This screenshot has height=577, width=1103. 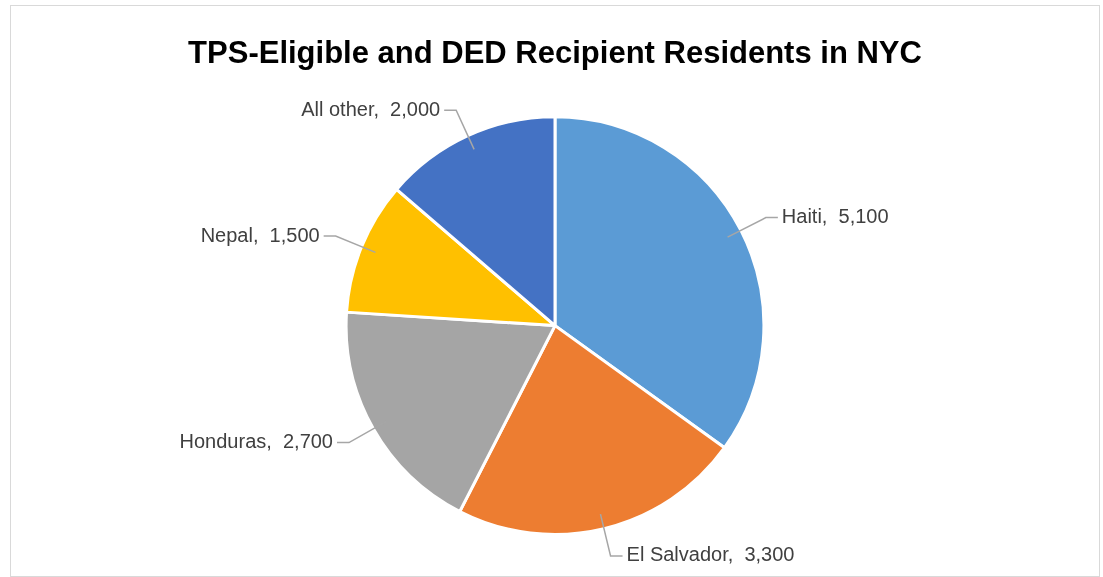 I want to click on slice-label: El Salvador, 3,300, so click(x=710, y=554).